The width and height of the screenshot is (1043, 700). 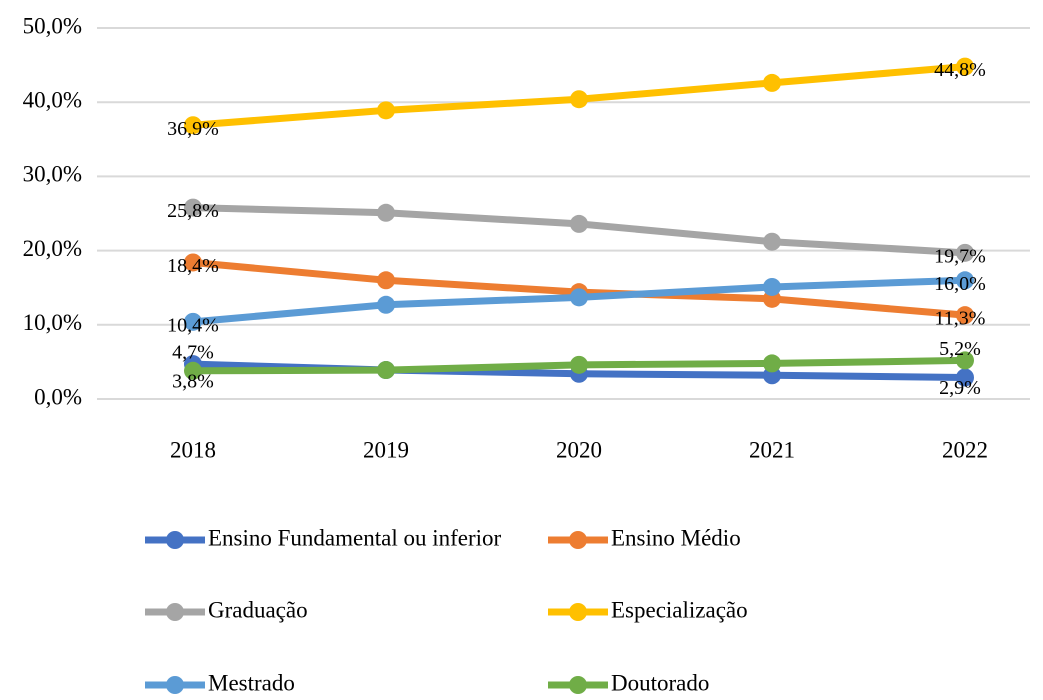 I want to click on data-label: 10,4%, so click(x=193, y=325).